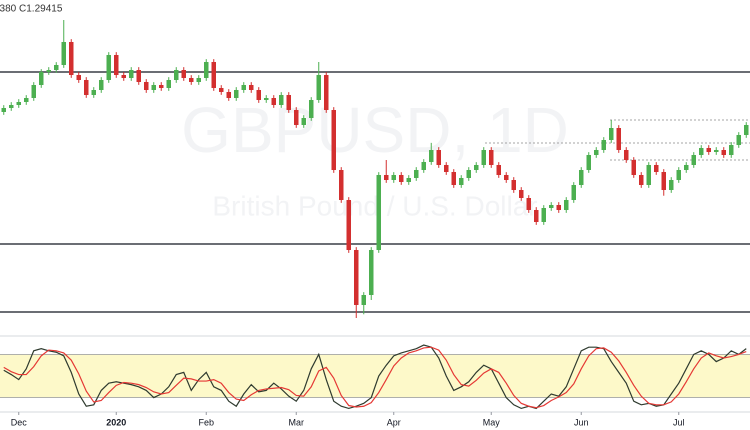  Describe the element at coordinates (297, 422) in the screenshot. I see `x-tick-label: Mar` at that location.